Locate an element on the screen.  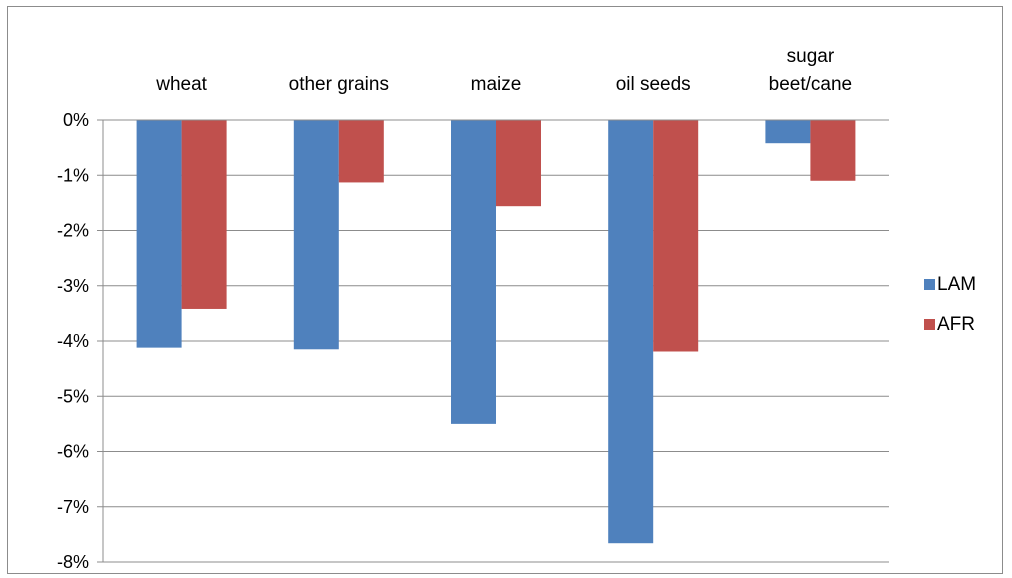
bar-lam-other-grains is located at coordinates (316, 235).